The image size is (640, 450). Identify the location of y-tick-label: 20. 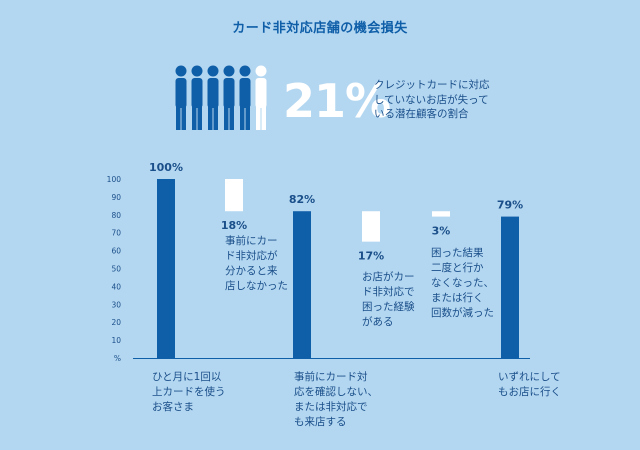
(116, 322).